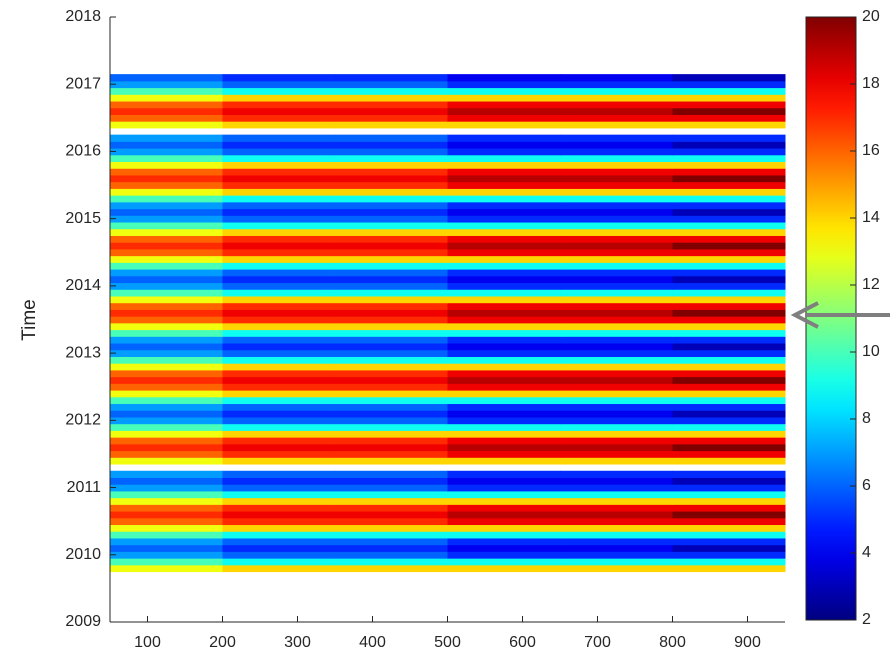 This screenshot has height=661, width=890. I want to click on y-tick-label: 2012, so click(83, 420).